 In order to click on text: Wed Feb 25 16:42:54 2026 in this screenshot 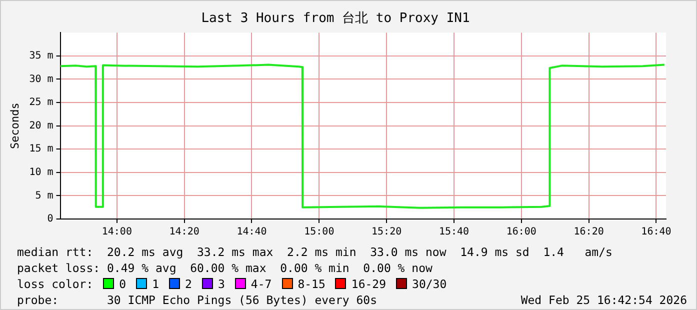, I will do `click(603, 300)`.